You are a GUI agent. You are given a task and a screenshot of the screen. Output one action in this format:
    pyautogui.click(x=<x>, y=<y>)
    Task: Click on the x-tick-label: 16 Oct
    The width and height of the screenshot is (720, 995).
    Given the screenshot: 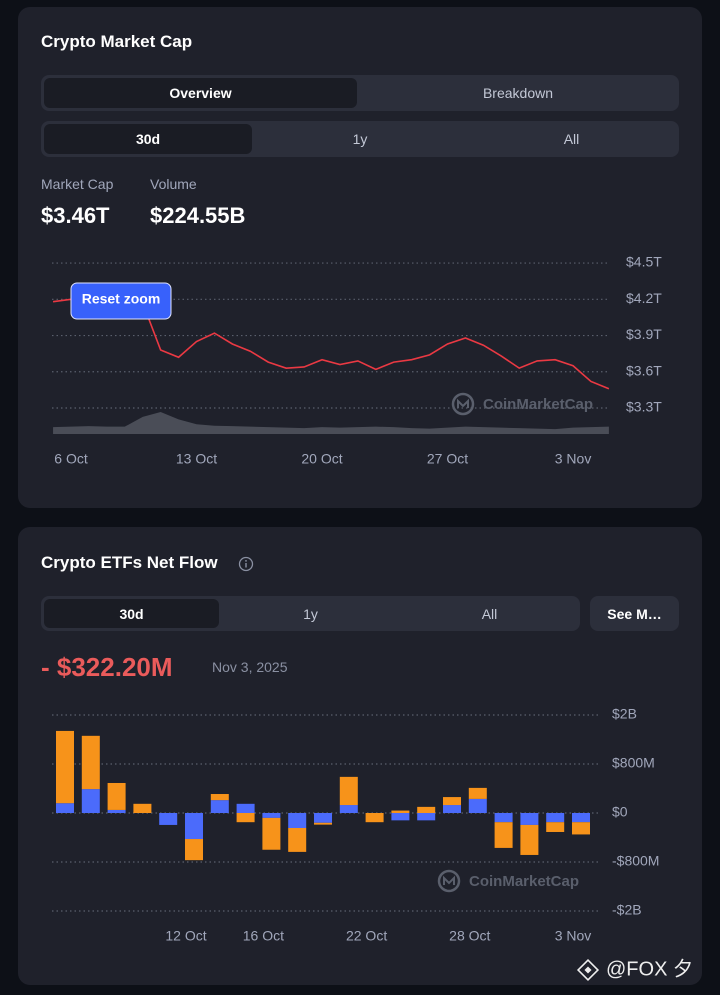 What is the action you would take?
    pyautogui.click(x=263, y=936)
    